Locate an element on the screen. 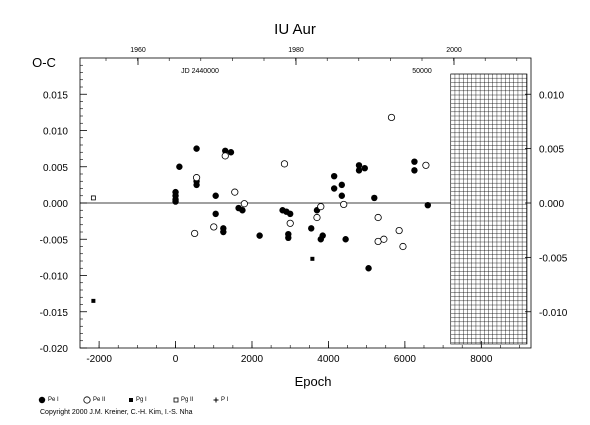  legend: Pe I Pe II Pg I Pg II P I is located at coordinates (188, 400).